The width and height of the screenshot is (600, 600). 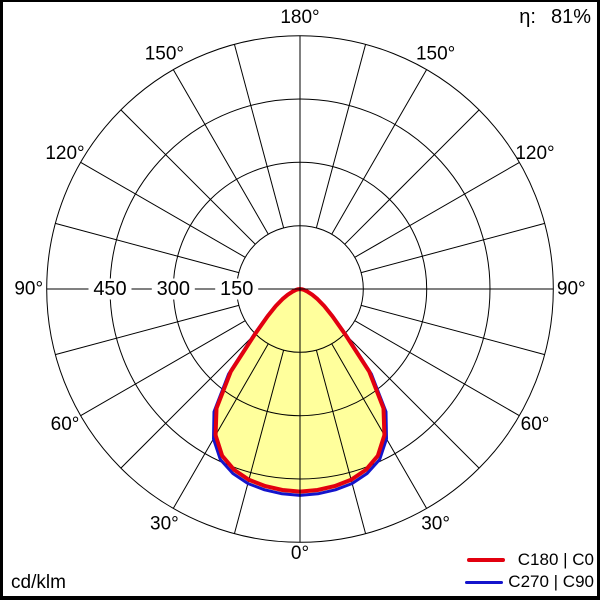 What do you see at coordinates (64, 153) in the screenshot?
I see `angle-label-120-left: 120°` at bounding box center [64, 153].